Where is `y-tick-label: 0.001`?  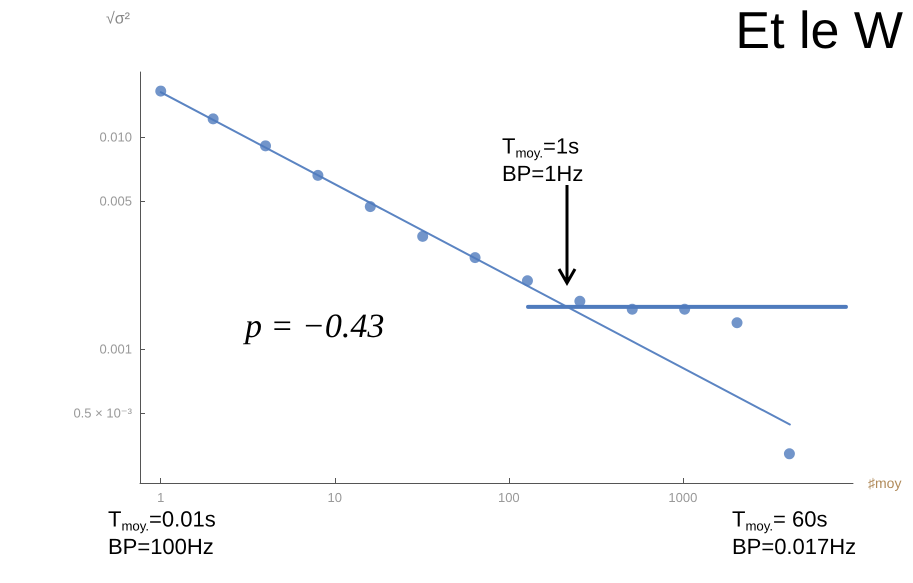
y-tick-label: 0.001 is located at coordinates (115, 348).